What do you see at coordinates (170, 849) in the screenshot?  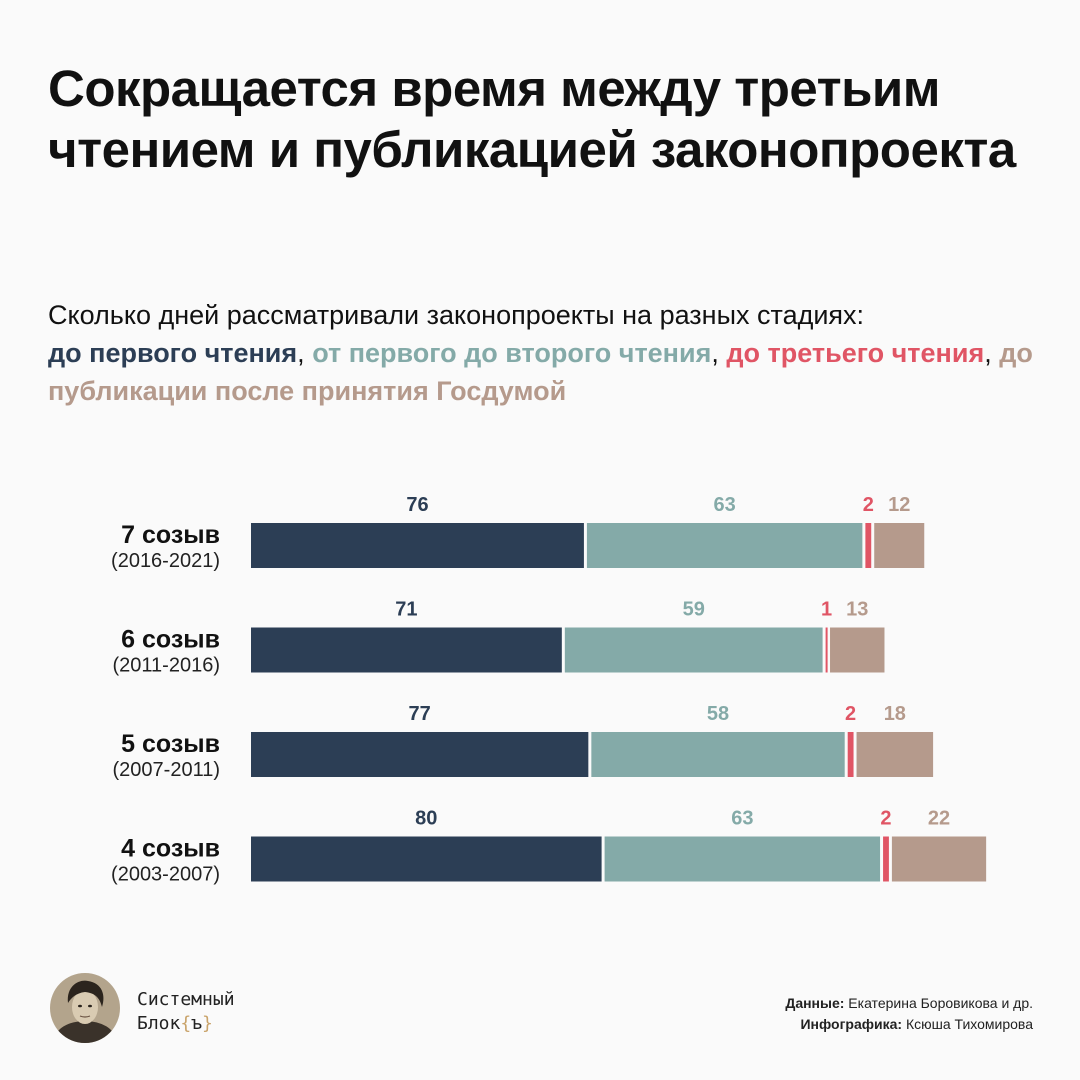 I see `category-label: 4 созыв` at bounding box center [170, 849].